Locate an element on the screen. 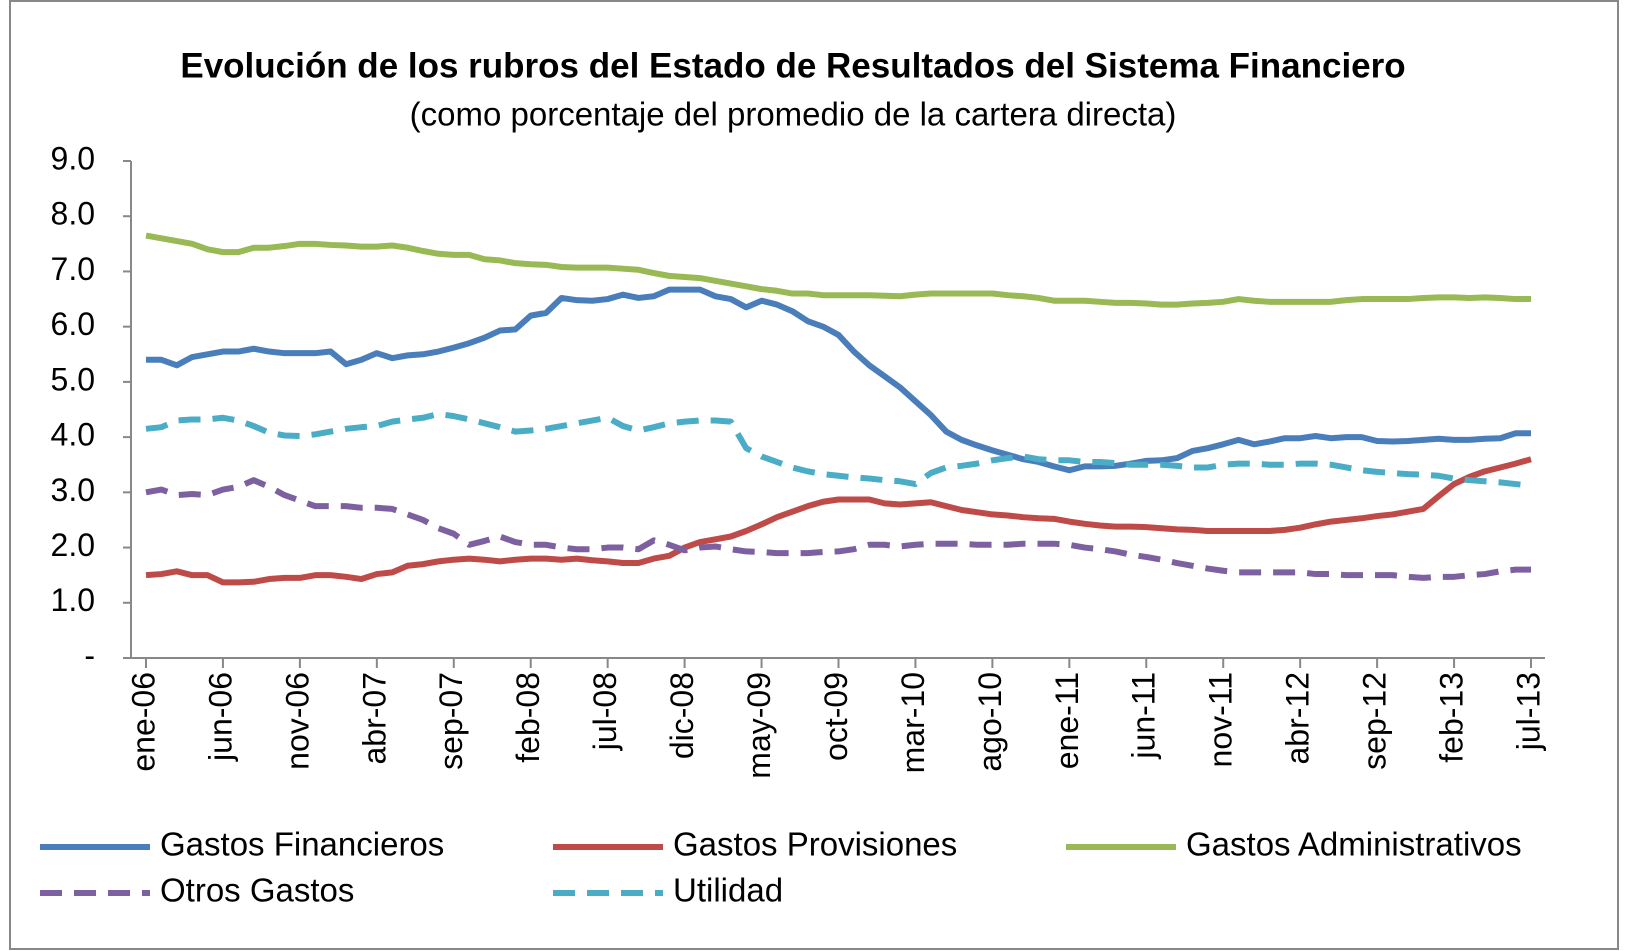 The width and height of the screenshot is (1628, 951). x-tick-label: feb-08 is located at coordinates (528, 717).